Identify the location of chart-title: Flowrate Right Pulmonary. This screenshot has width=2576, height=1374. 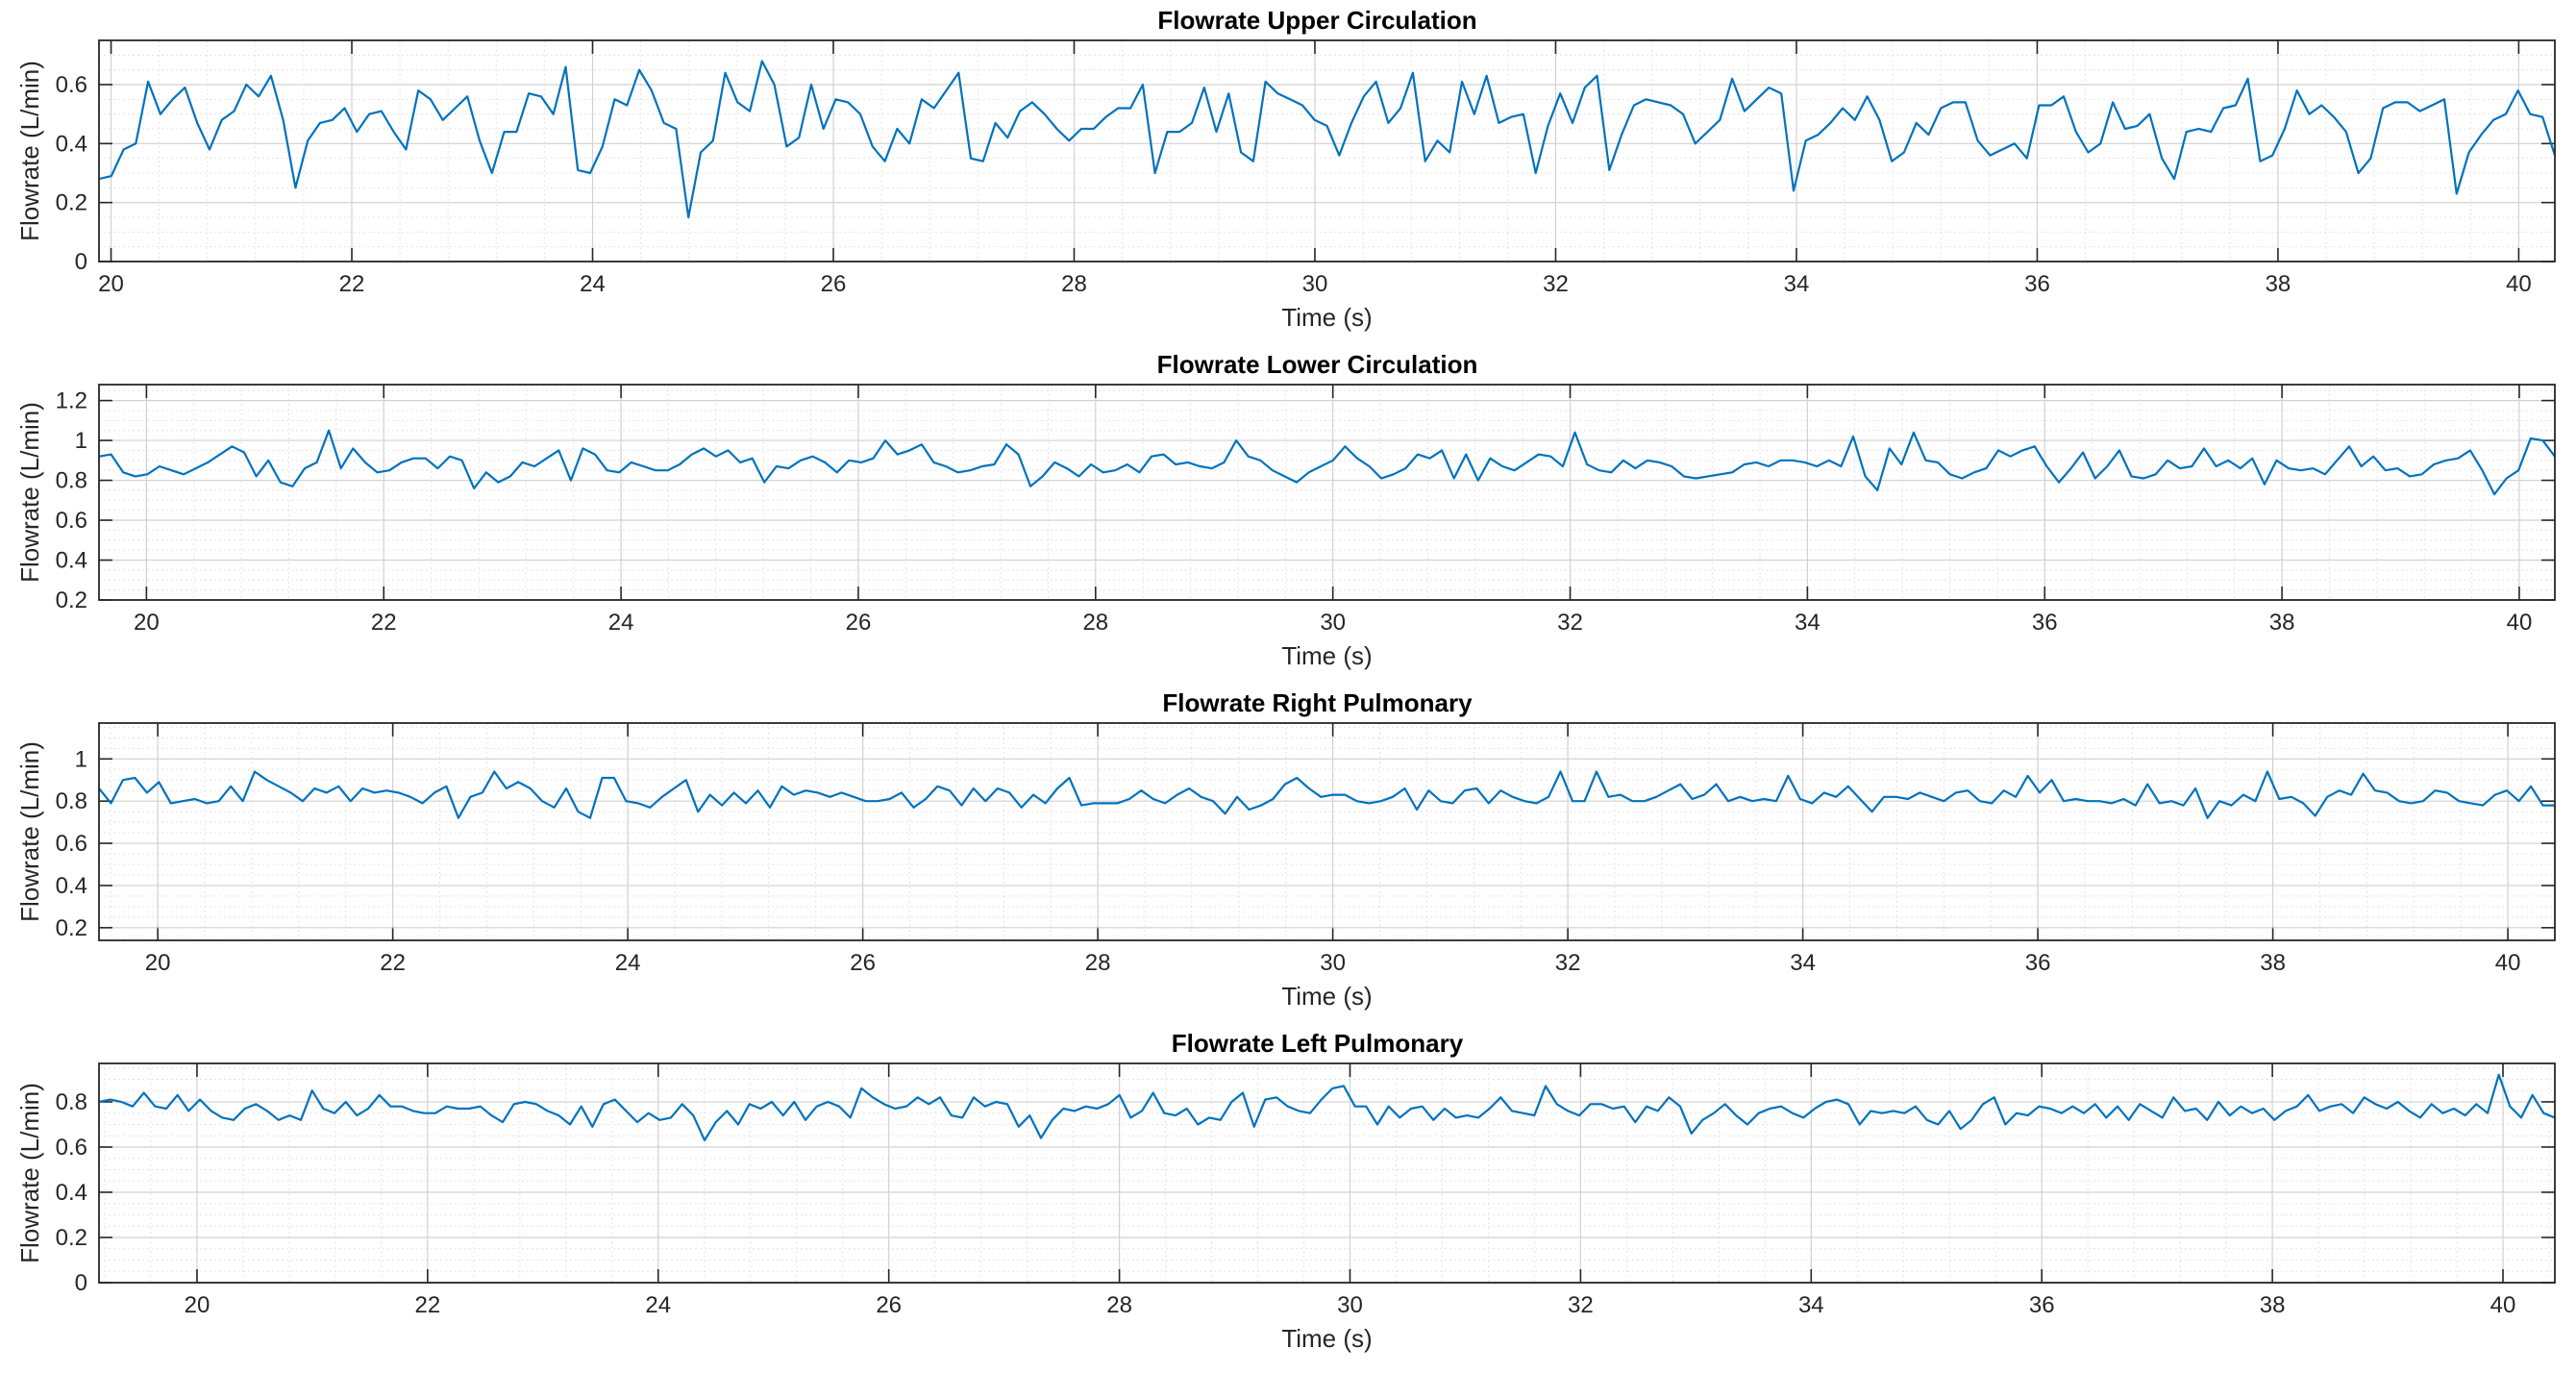
(1317, 702).